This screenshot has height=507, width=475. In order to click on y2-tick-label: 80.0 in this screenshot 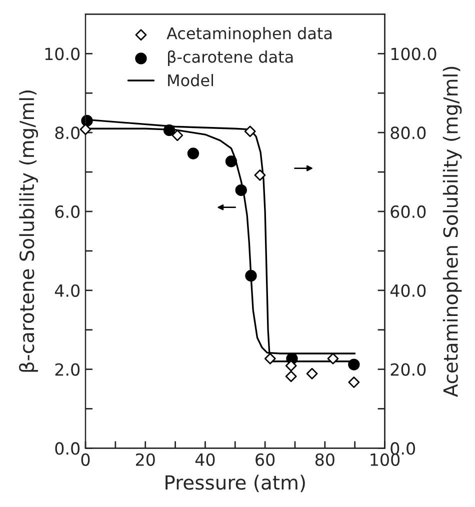, I will do `click(408, 133)`.